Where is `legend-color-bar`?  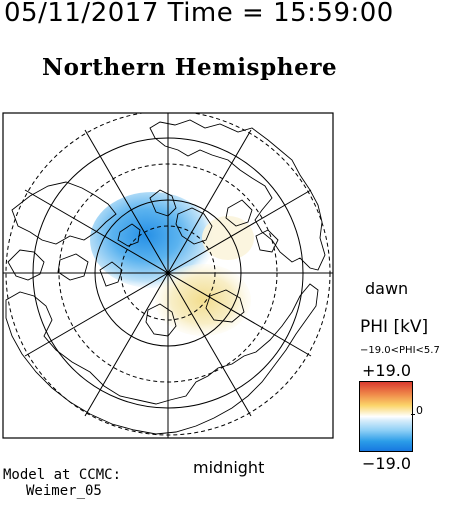
legend-color-bar is located at coordinates (386, 416).